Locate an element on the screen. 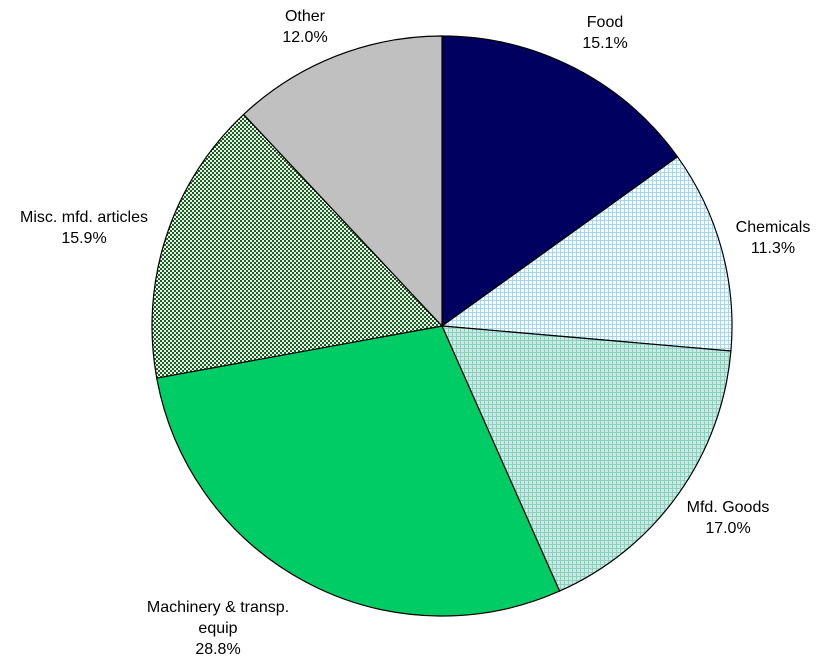 The height and width of the screenshot is (667, 820). pie-slice-misc-mfd-articles is located at coordinates (297, 246).